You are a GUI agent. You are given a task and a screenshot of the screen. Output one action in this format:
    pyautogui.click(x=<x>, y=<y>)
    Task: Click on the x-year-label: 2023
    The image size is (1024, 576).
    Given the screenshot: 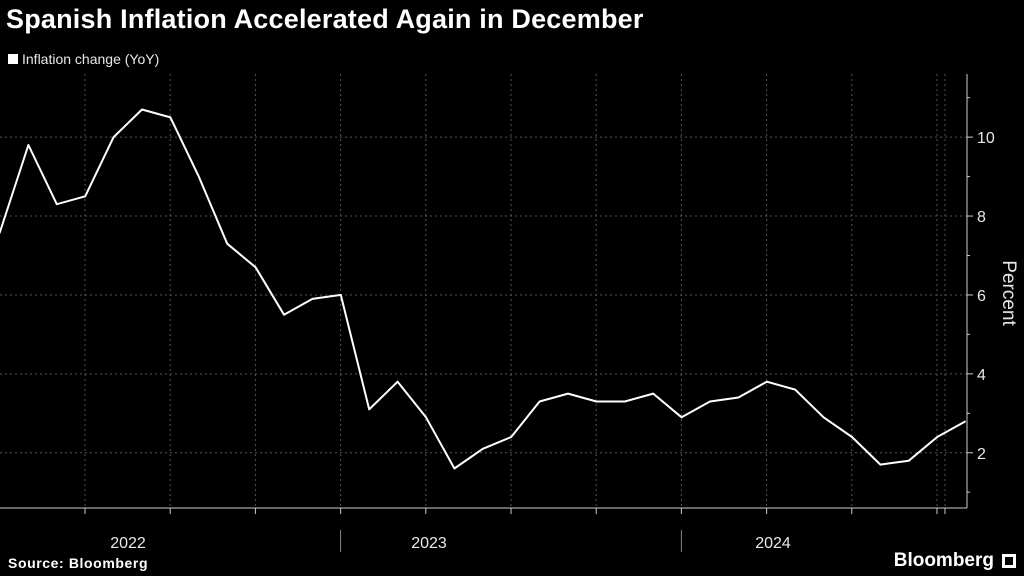 What is the action you would take?
    pyautogui.click(x=429, y=543)
    